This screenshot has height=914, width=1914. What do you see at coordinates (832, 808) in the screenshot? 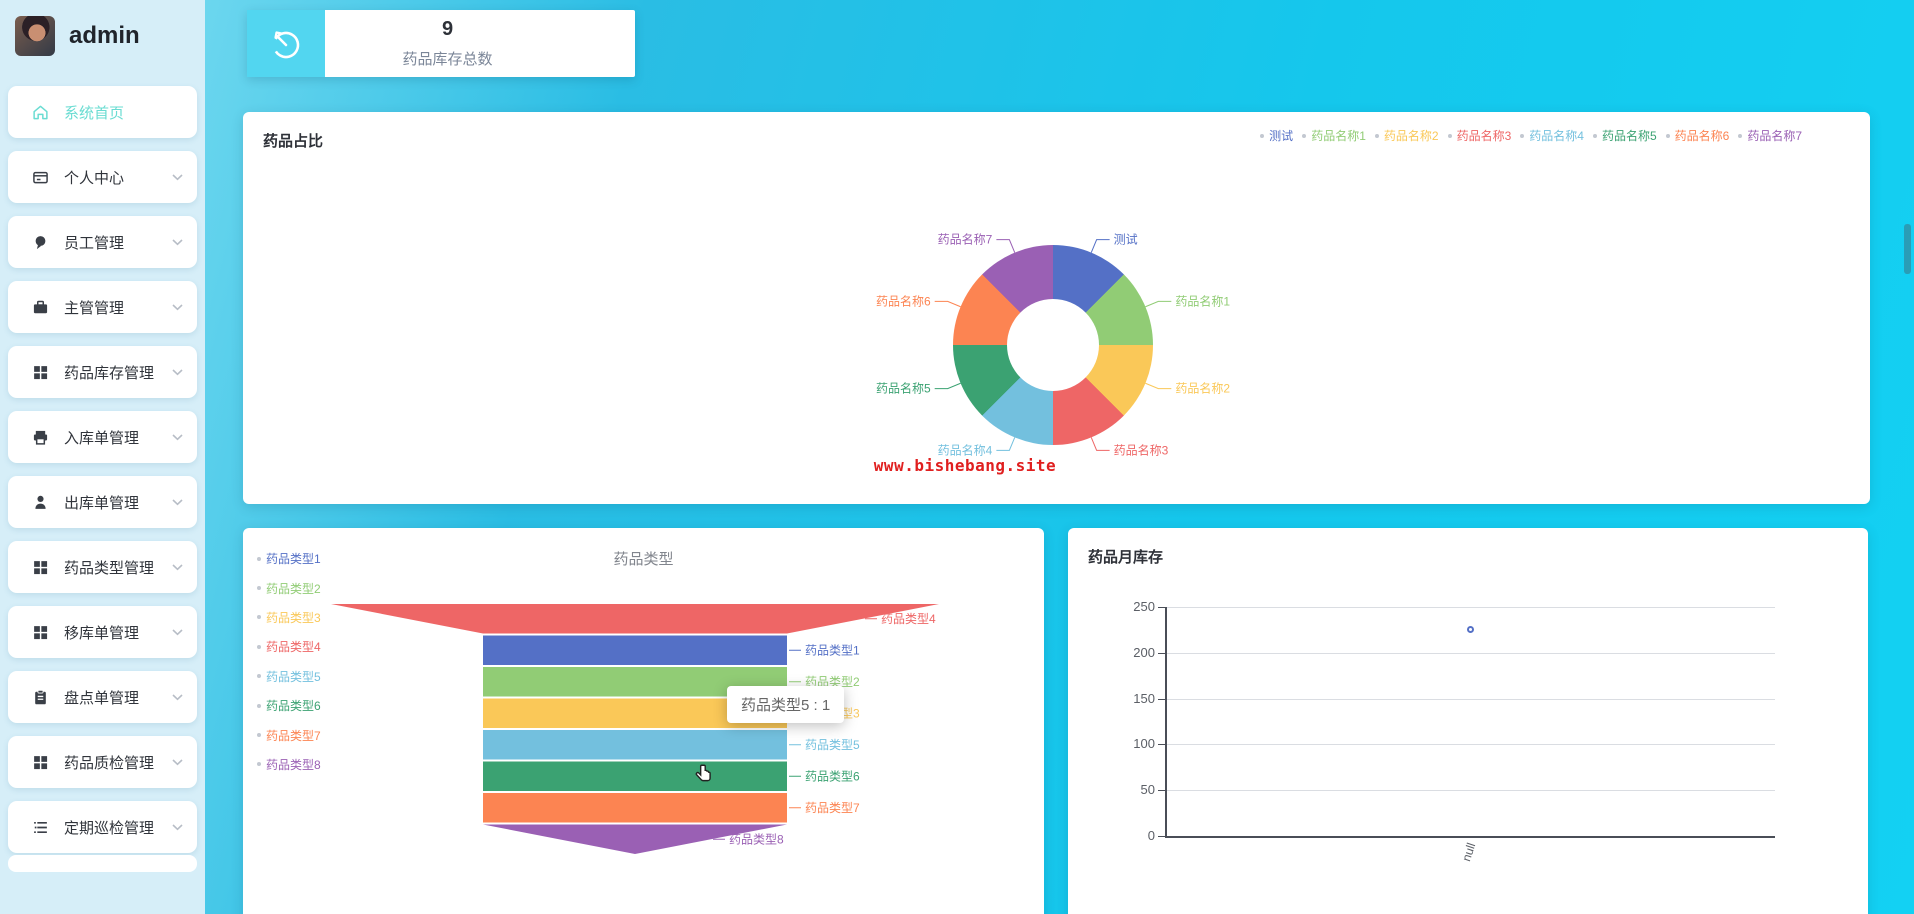
I see `funnel-layer-label: 药品类型7` at bounding box center [832, 808].